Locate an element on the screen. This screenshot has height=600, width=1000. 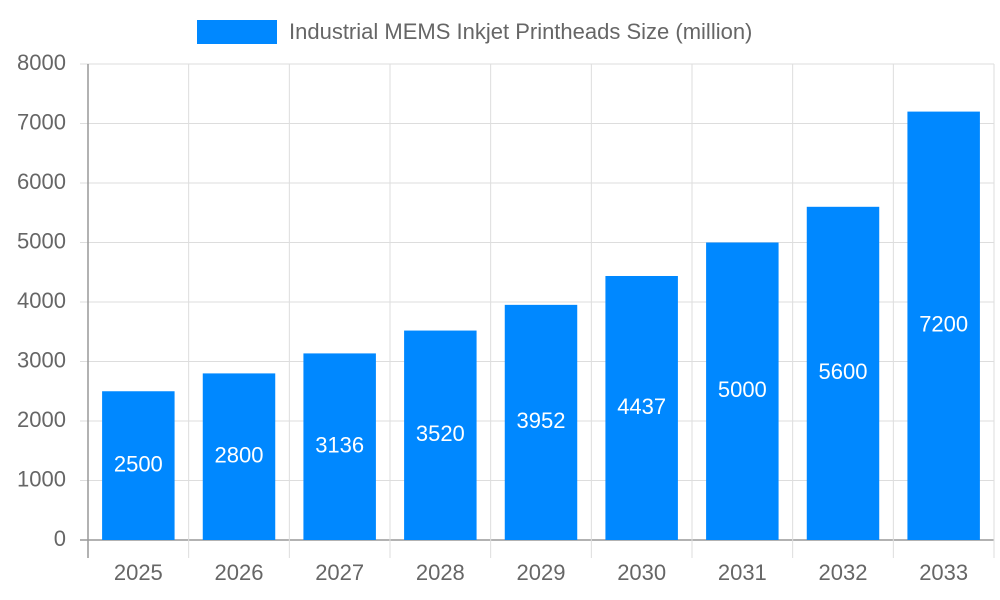
data-label: 4437 is located at coordinates (641, 406).